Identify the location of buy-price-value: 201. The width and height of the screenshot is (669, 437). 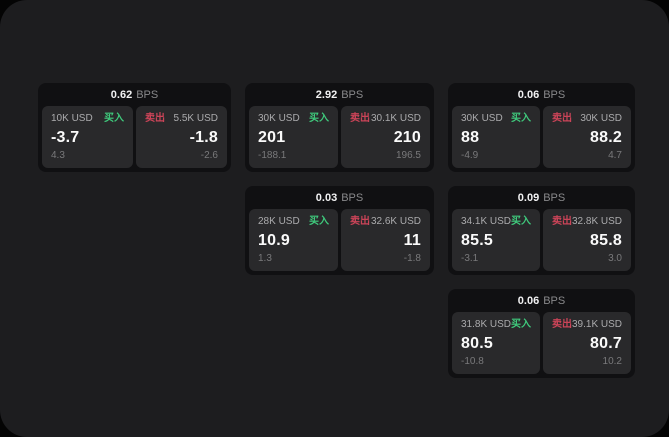
(272, 137).